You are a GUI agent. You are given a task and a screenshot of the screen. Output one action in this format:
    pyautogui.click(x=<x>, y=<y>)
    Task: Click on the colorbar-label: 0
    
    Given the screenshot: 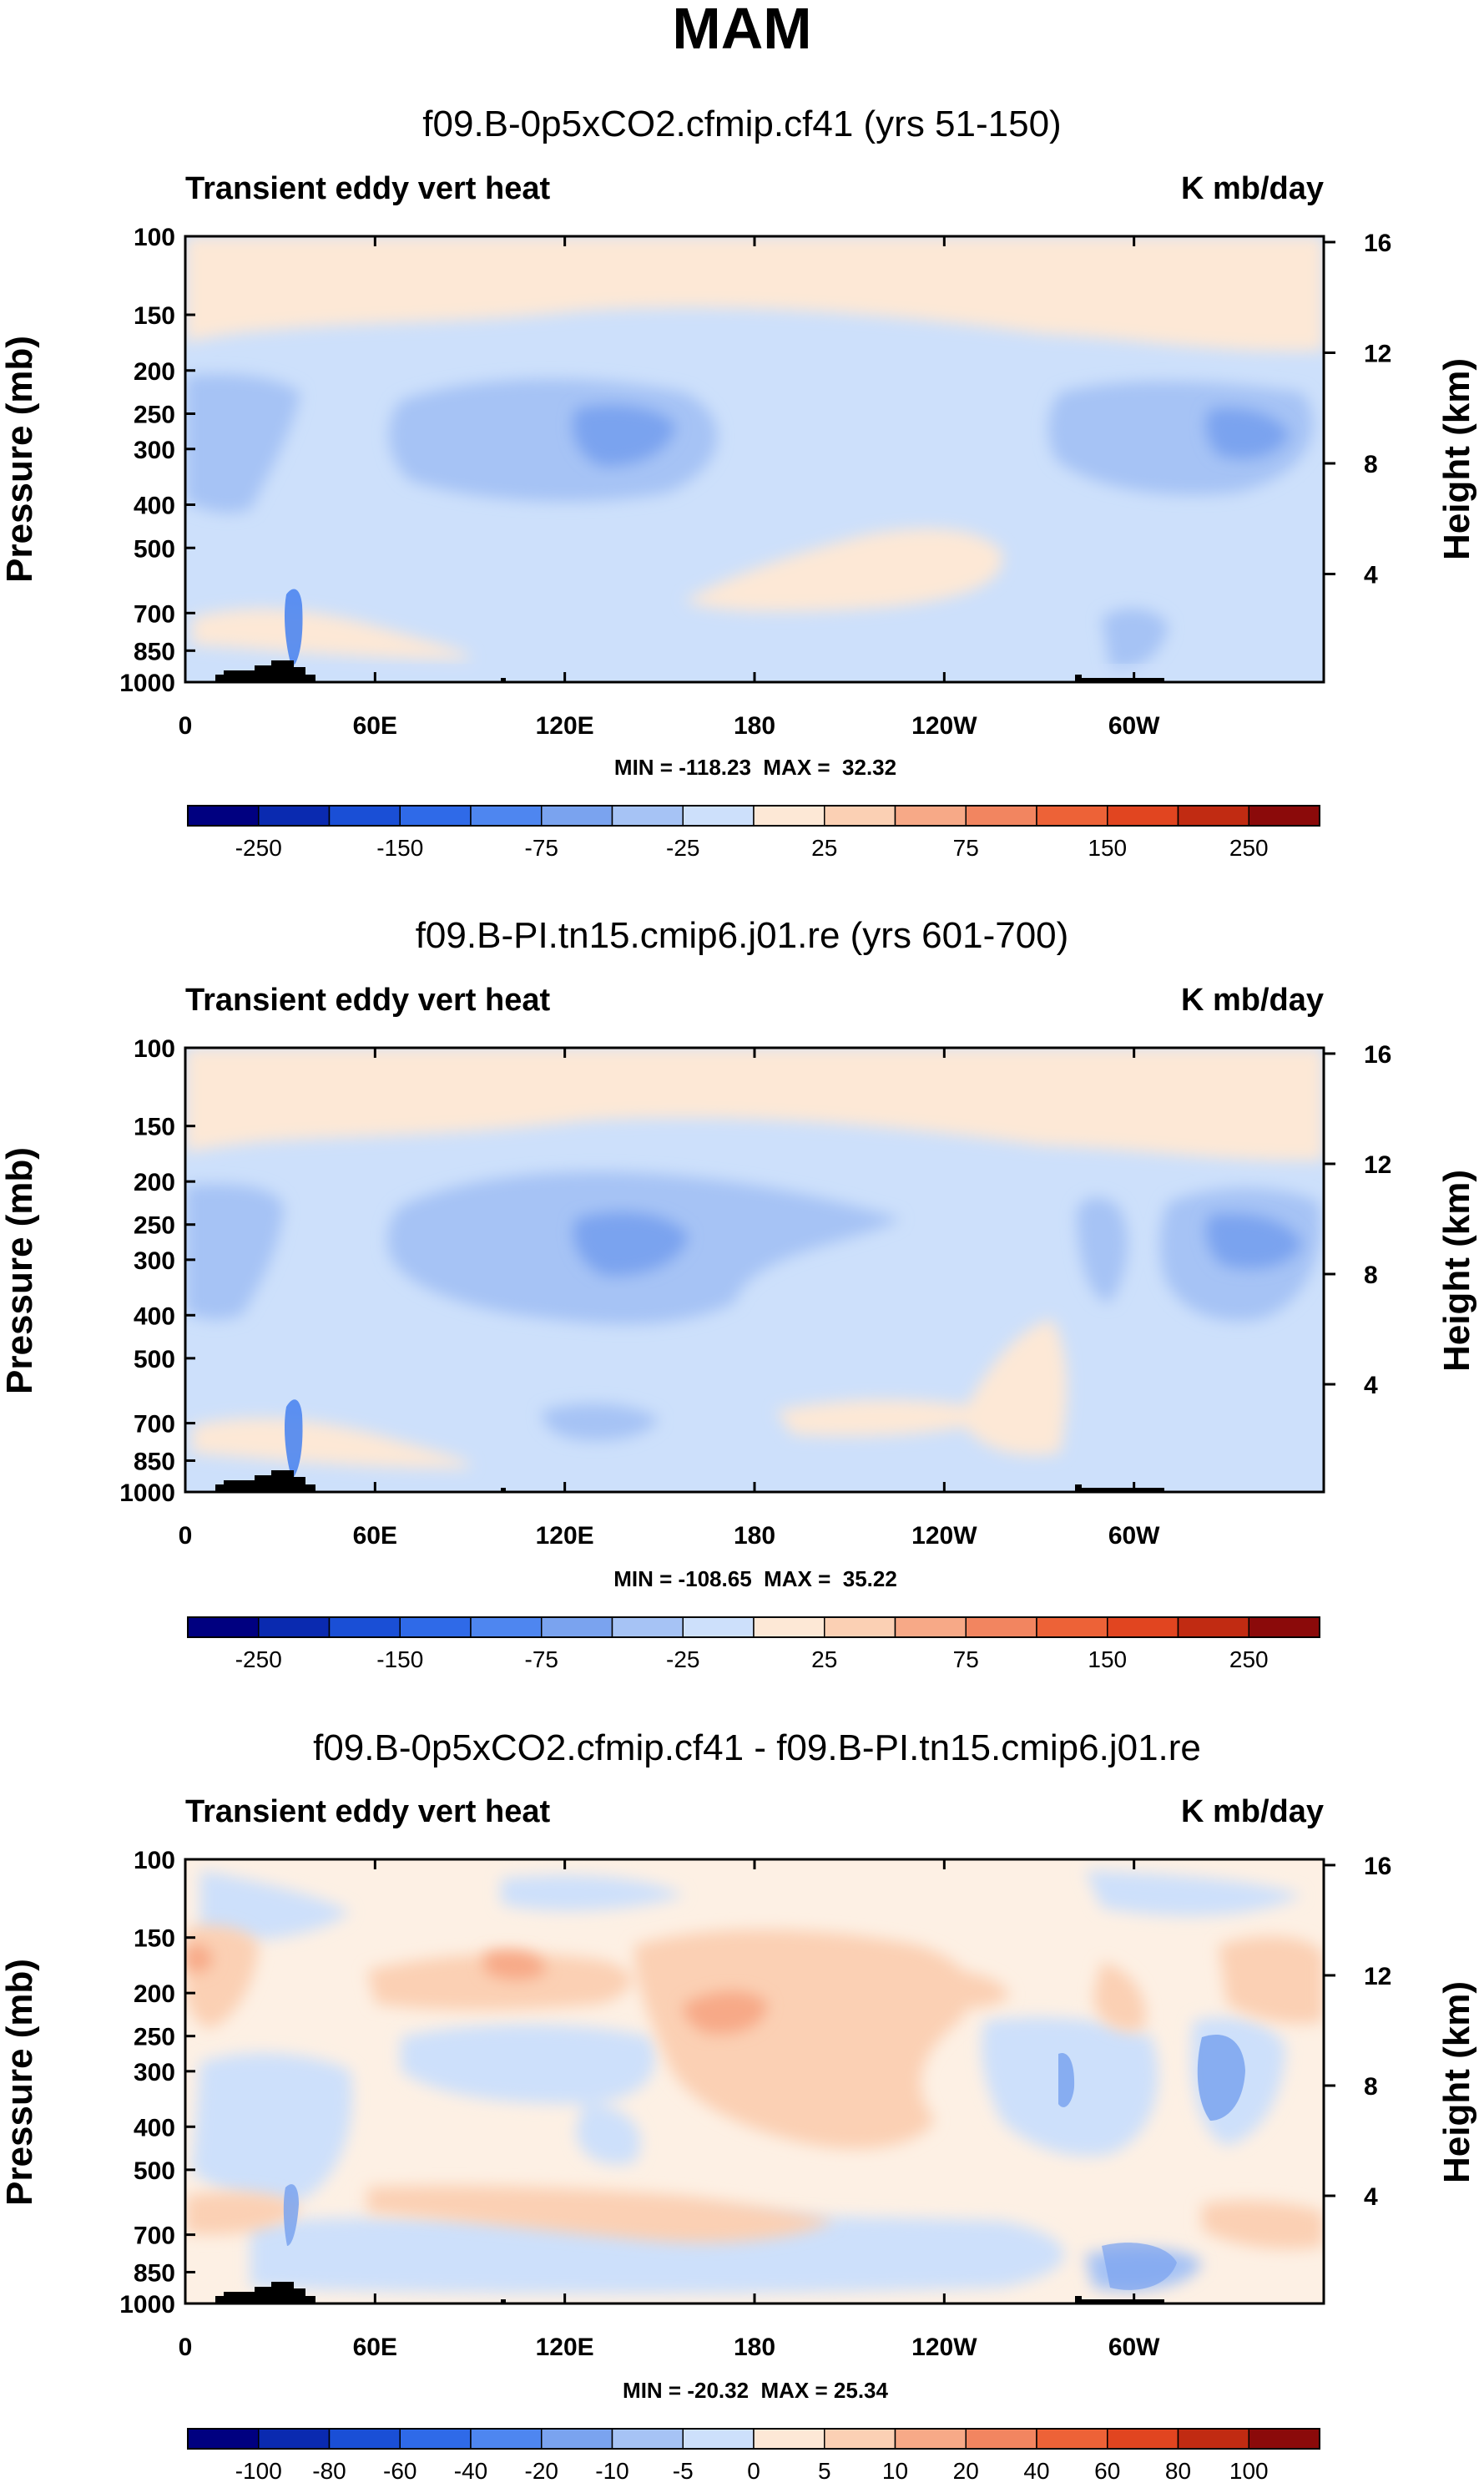 What is the action you would take?
    pyautogui.click(x=753, y=2470)
    